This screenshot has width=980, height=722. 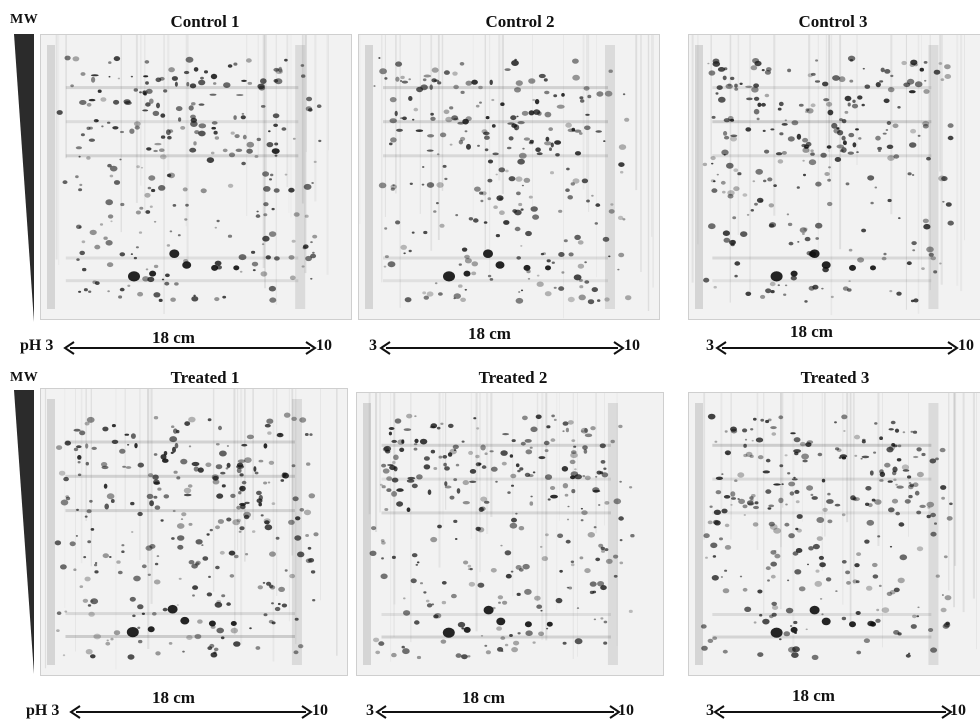 What do you see at coordinates (37, 345) in the screenshot?
I see `ph-axis-left-end-control-1: pH 3` at bounding box center [37, 345].